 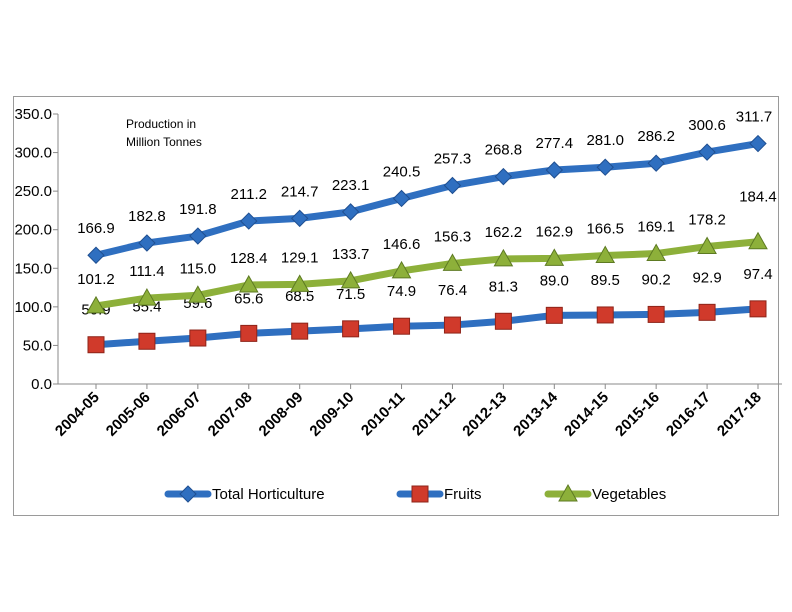 I want to click on data-label: 162.9, so click(x=555, y=231).